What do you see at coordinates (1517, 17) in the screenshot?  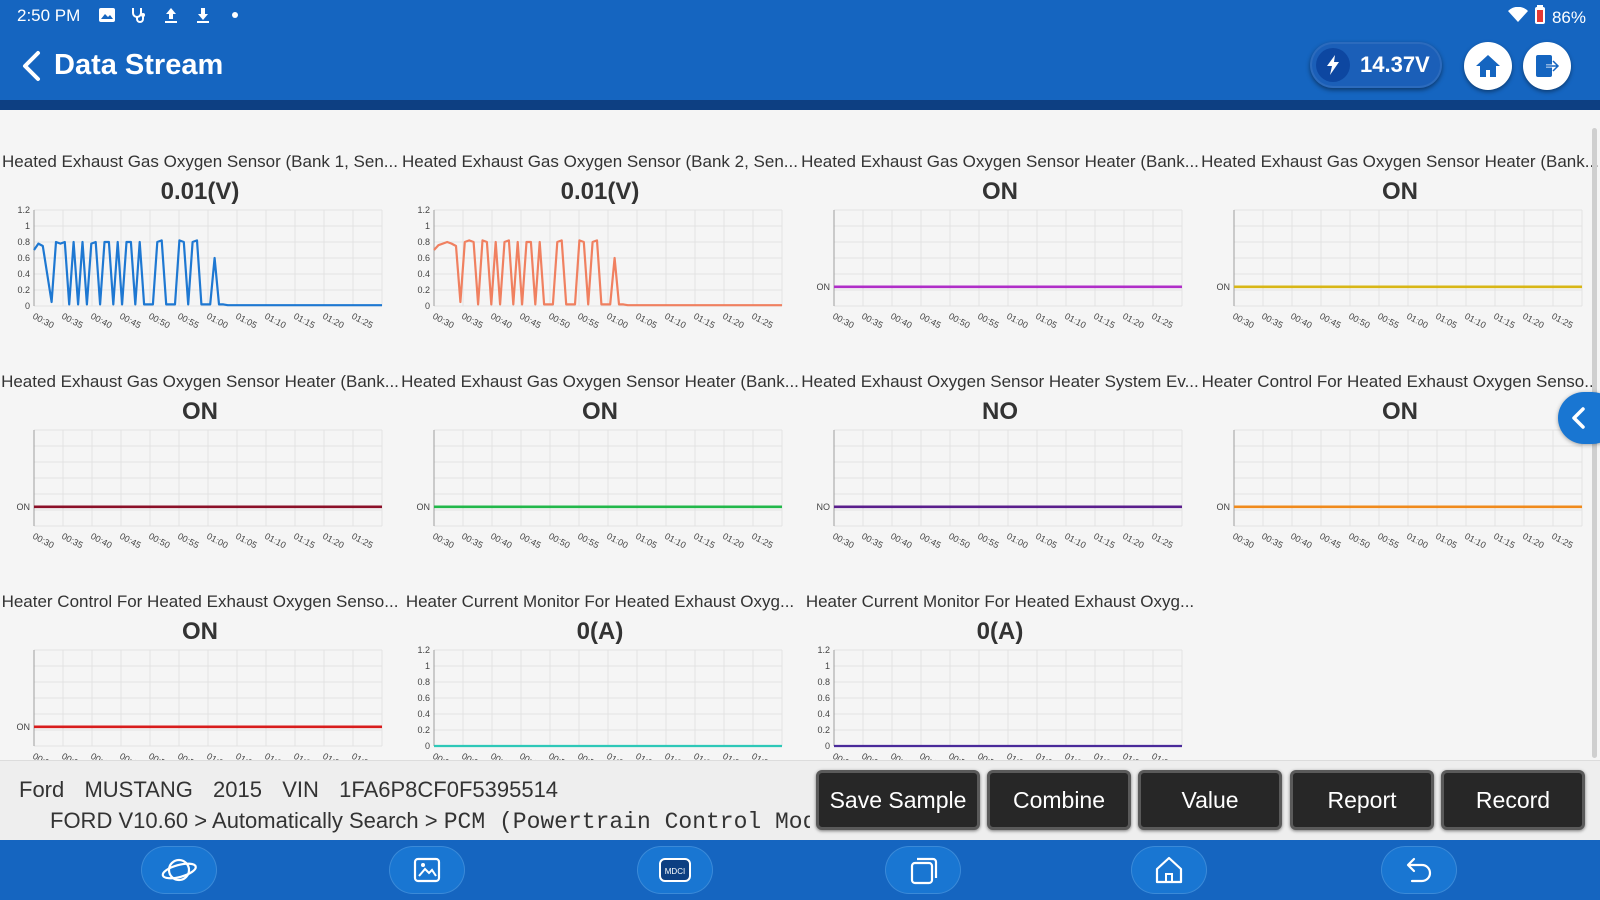 I see `wifi-icon` at bounding box center [1517, 17].